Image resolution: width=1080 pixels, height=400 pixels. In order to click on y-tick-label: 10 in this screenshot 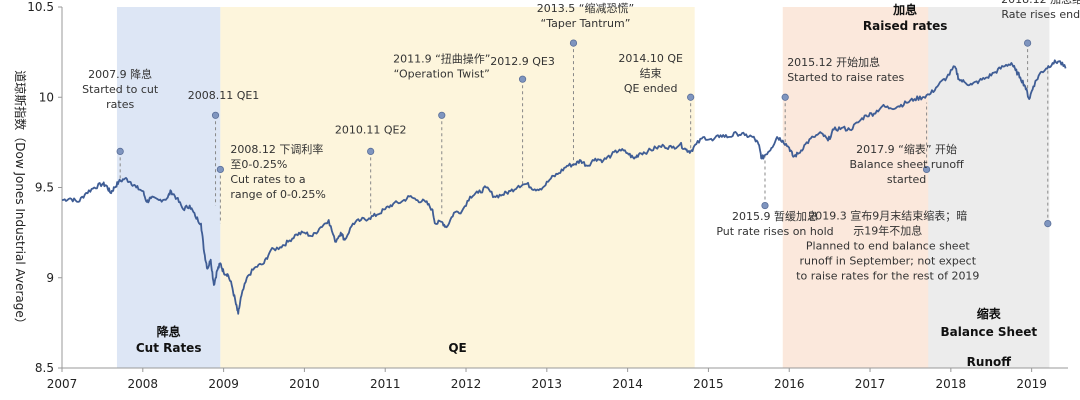, I will do `click(46, 97)`.